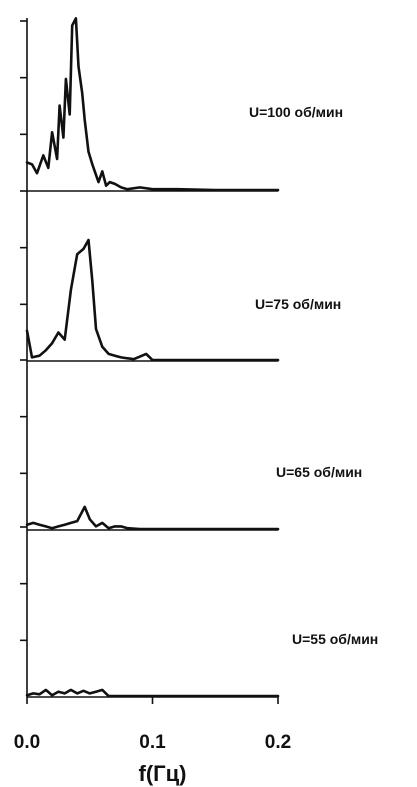 The image size is (417, 787). What do you see at coordinates (27, 742) in the screenshot?
I see `x-tick-label: 0.0` at bounding box center [27, 742].